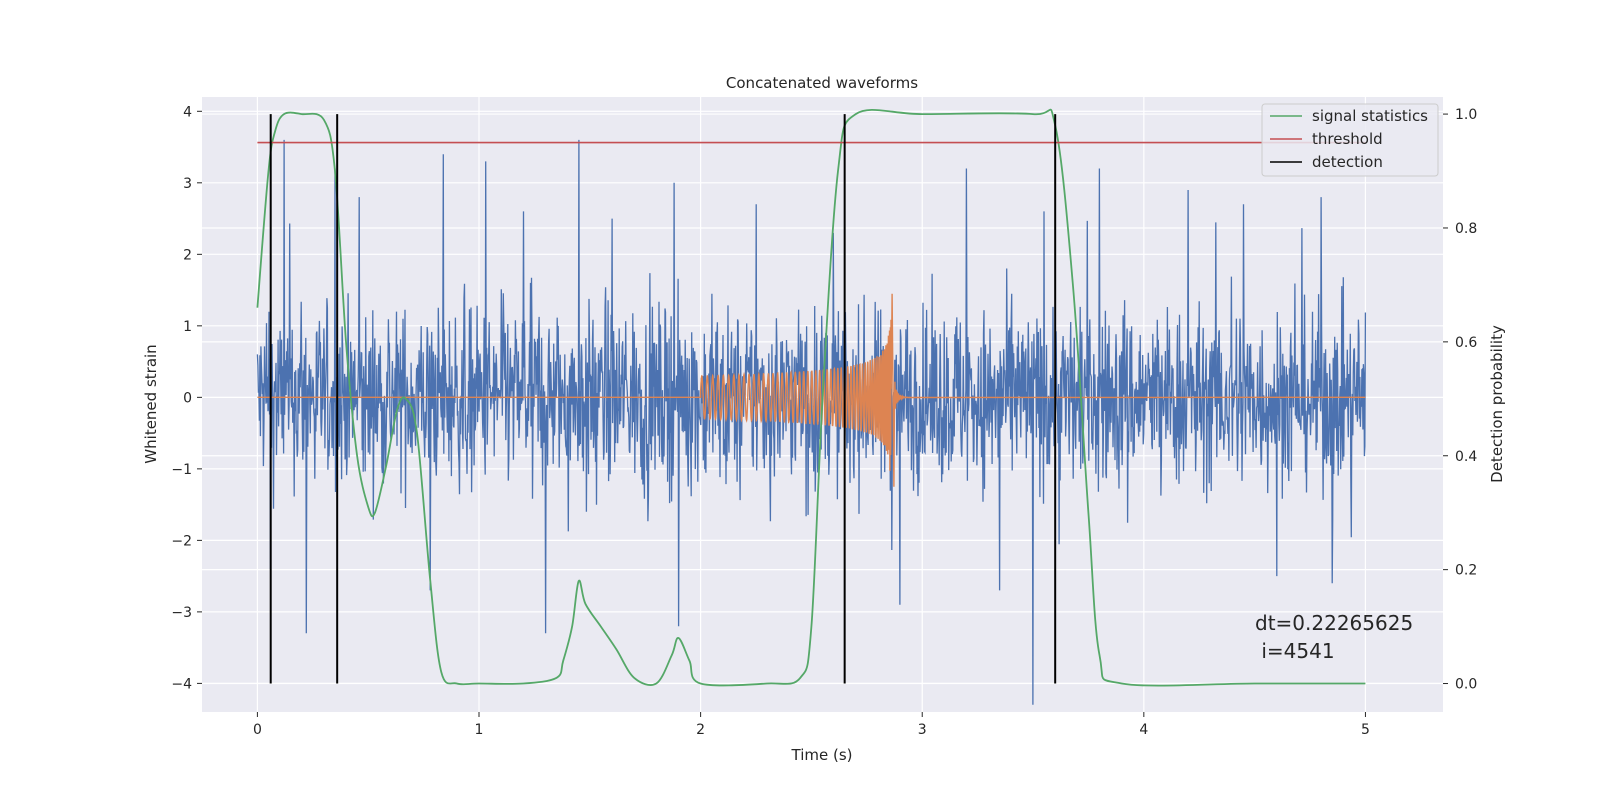 The width and height of the screenshot is (1600, 804). What do you see at coordinates (151, 403) in the screenshot?
I see `y-axis-label: Whitened strain` at bounding box center [151, 403].